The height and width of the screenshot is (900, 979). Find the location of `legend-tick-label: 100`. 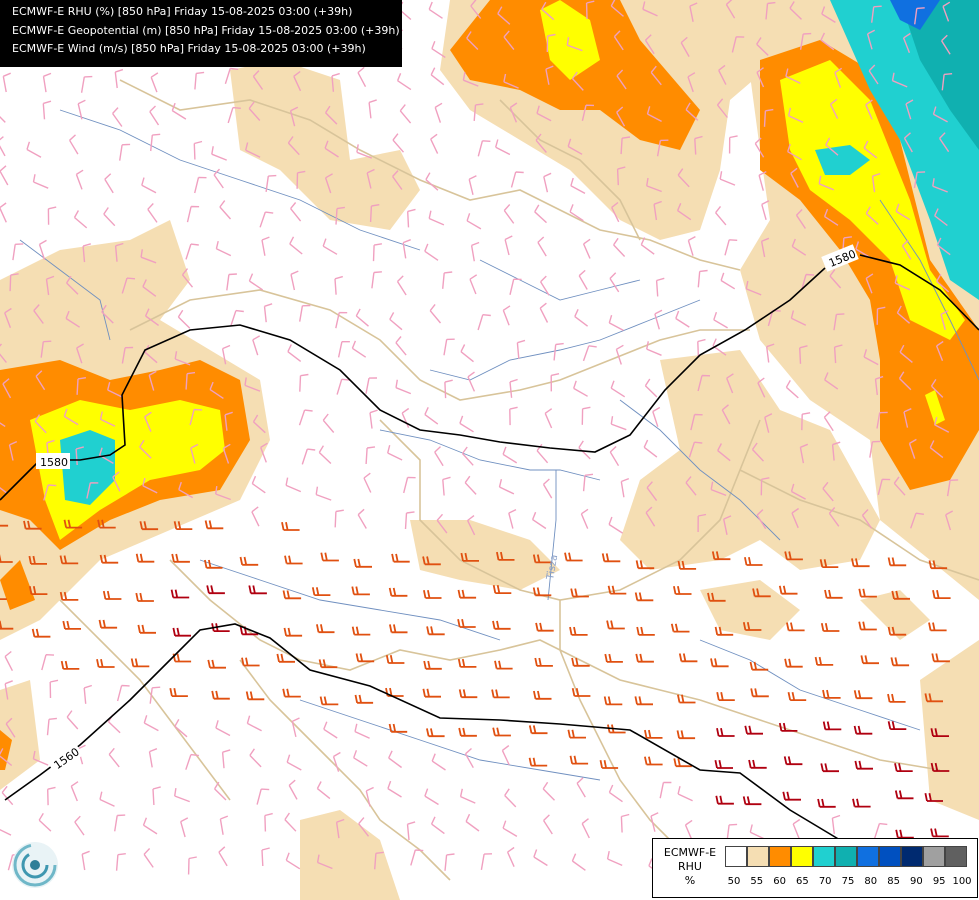

legend-tick-label: 100 is located at coordinates (962, 881).